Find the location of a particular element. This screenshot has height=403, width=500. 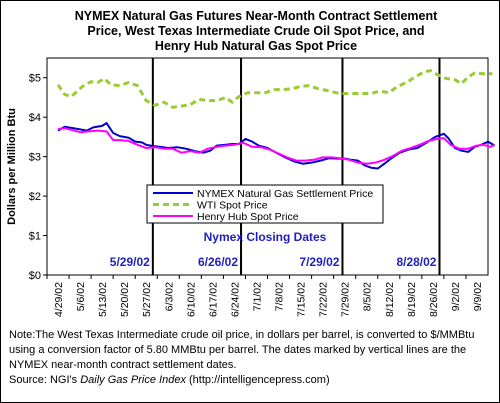

x-tick-label: 5/13/02 is located at coordinates (103, 299).